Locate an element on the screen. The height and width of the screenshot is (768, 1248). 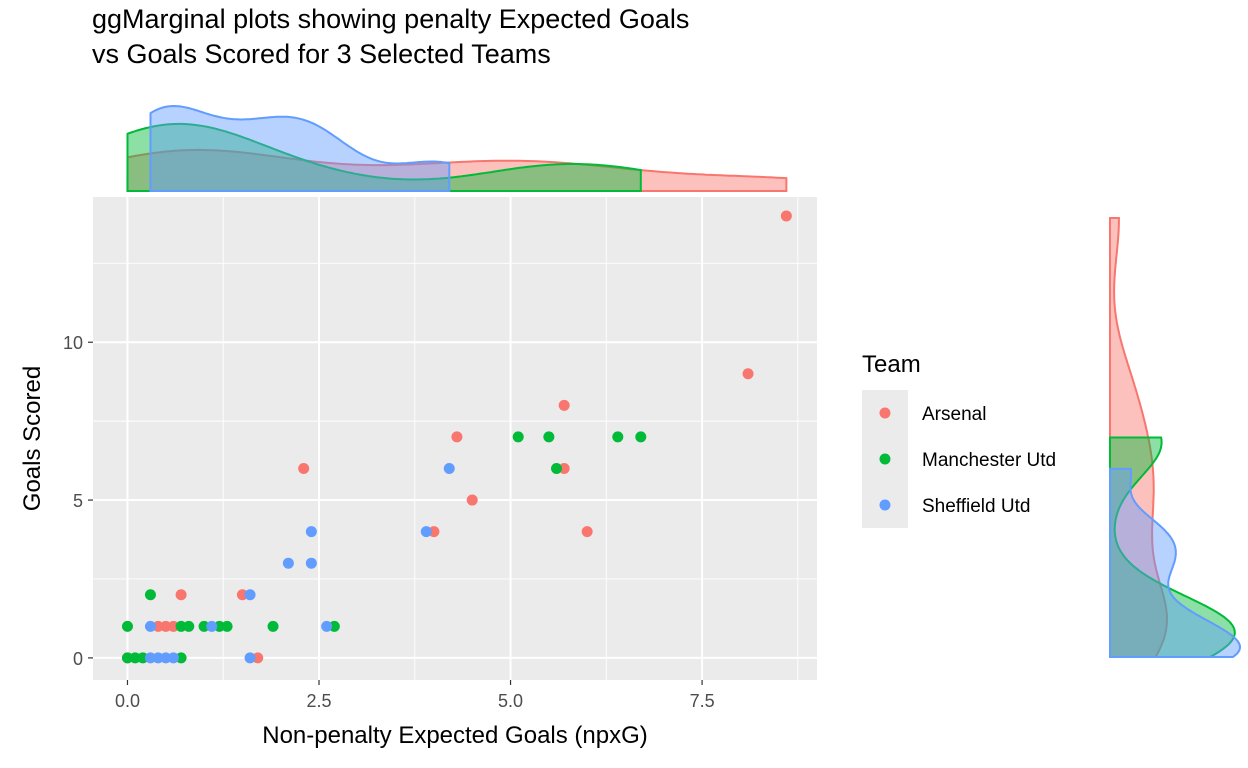
x-tick-label: 2.5 is located at coordinates (318, 701).